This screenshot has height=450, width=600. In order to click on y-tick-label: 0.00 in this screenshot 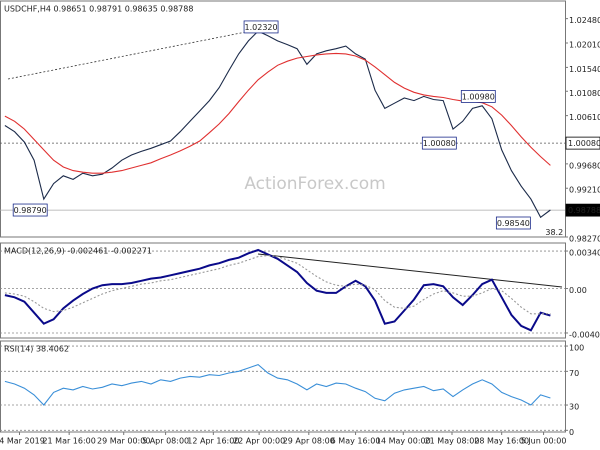, I will do `click(578, 290)`.